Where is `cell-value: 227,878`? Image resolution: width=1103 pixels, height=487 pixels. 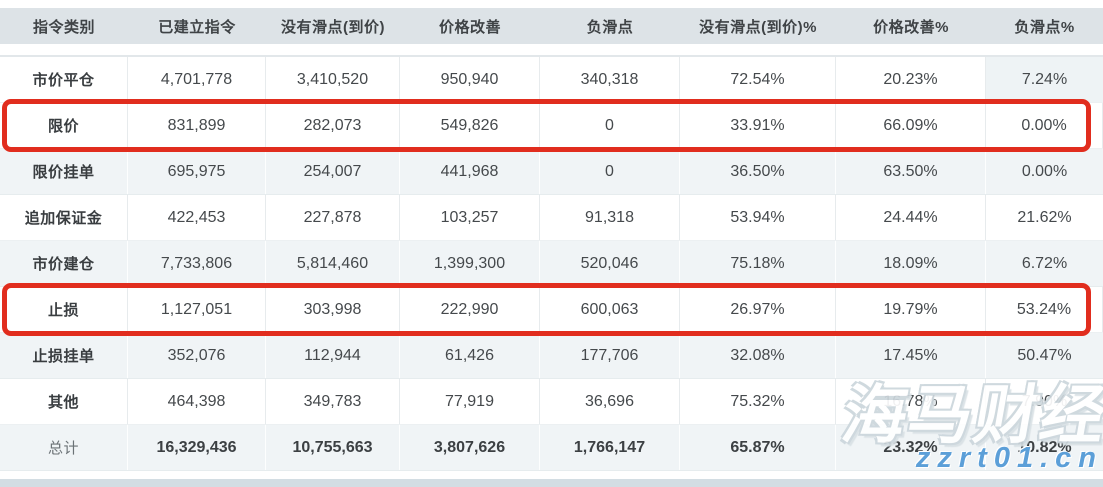 cell-value: 227,878 is located at coordinates (333, 217).